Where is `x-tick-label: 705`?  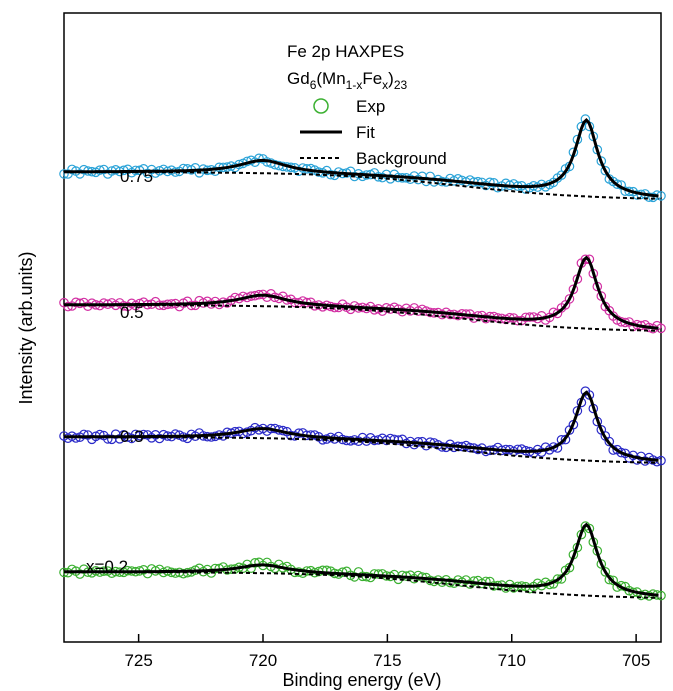
x-tick-label: 705 is located at coordinates (636, 660).